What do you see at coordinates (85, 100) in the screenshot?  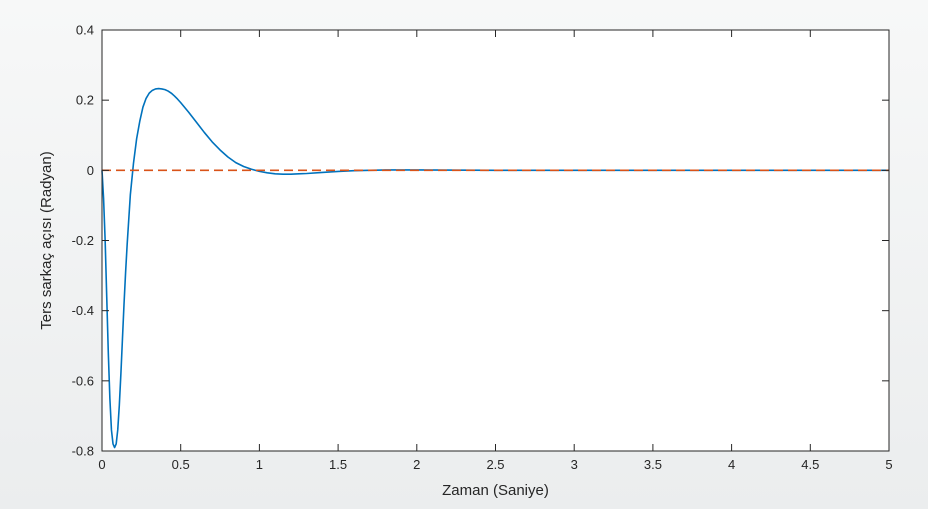 I see `y-tick-label: 0.2` at bounding box center [85, 100].